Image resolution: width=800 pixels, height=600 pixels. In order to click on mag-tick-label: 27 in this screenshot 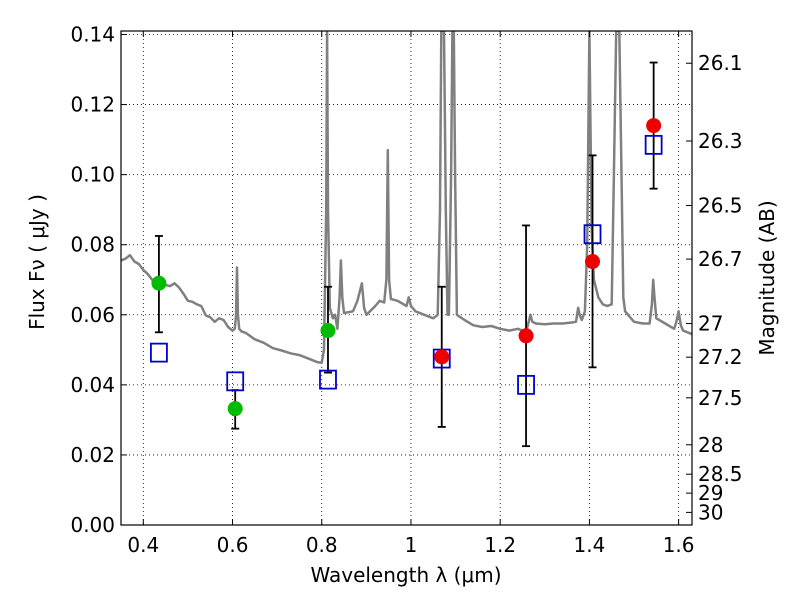, I will do `click(710, 324)`.